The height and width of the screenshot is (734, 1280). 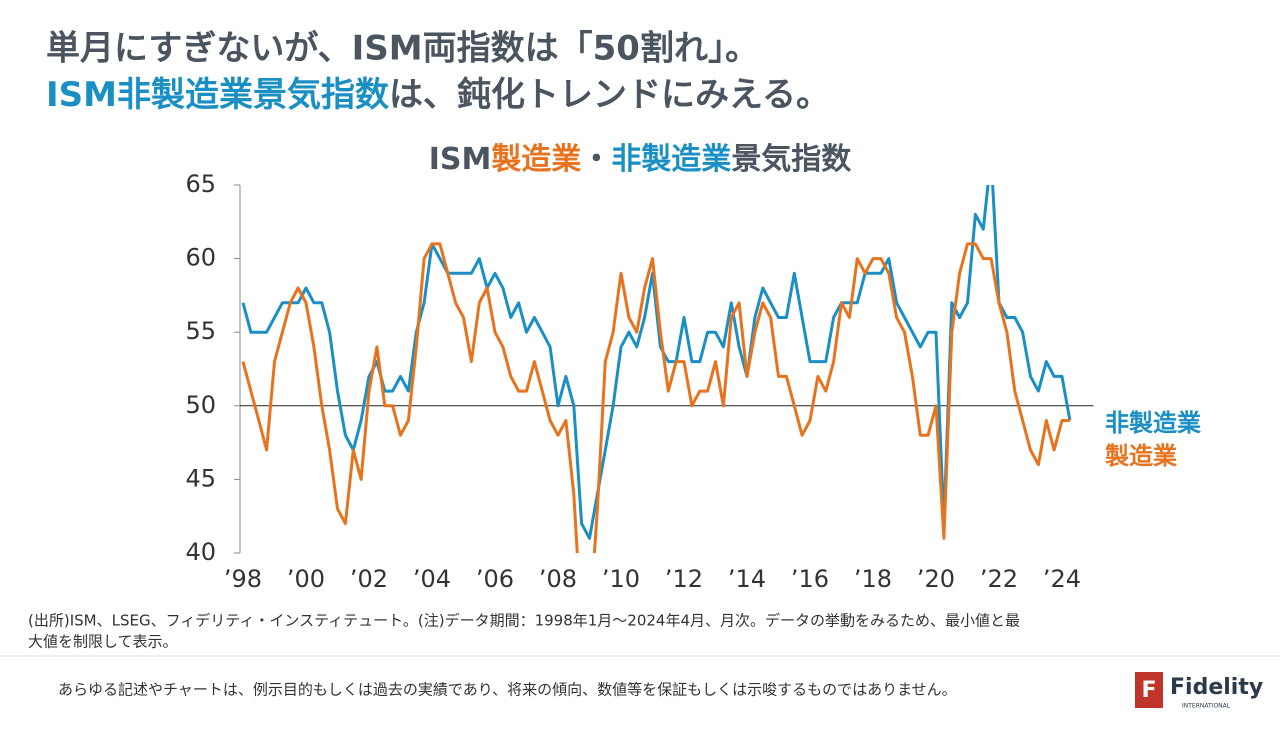 I want to click on x-tick-label: ’14, so click(x=747, y=579).